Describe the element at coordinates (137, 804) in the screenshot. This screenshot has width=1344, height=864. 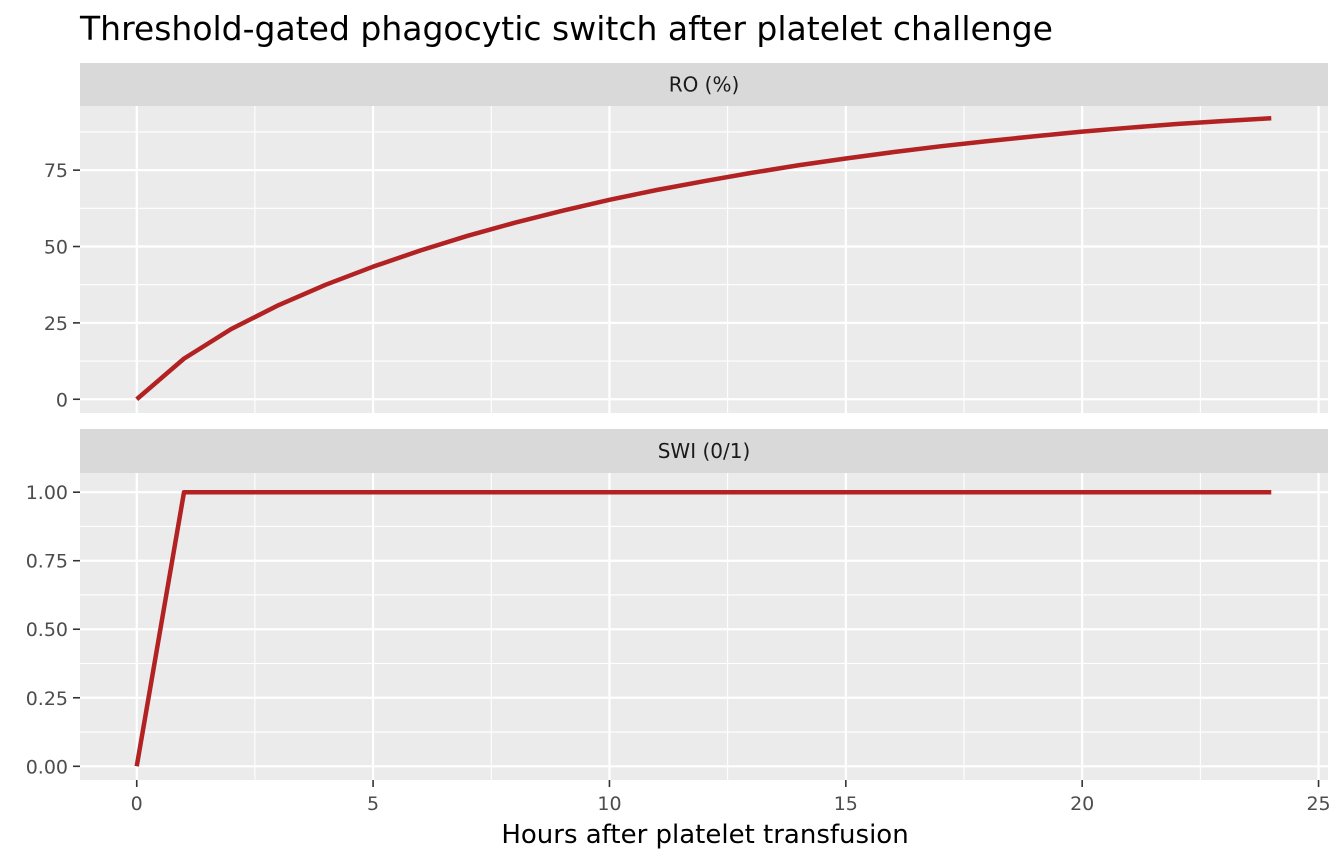
I see `x-tick-label: 0` at that location.